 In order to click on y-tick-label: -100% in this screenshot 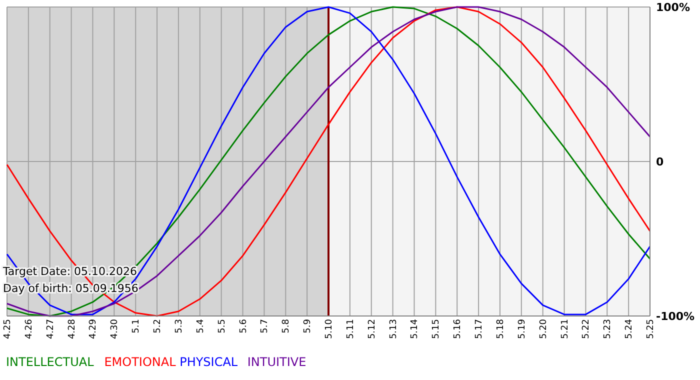, I will do `click(675, 316)`.